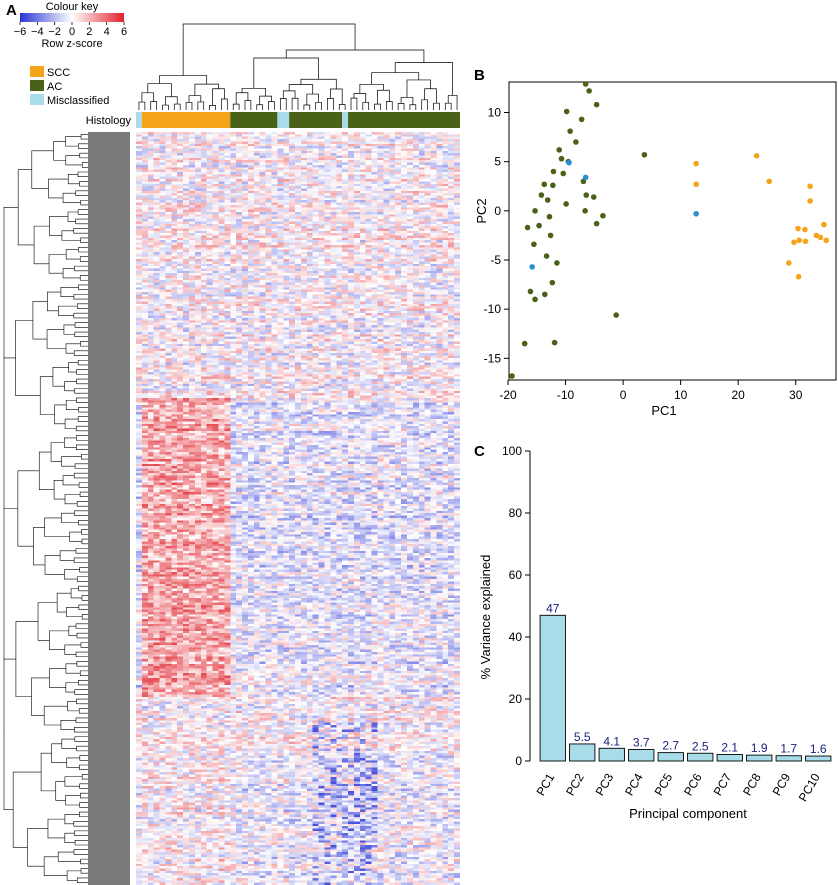  I want to click on bar-category-label: PC5, so click(664, 784).